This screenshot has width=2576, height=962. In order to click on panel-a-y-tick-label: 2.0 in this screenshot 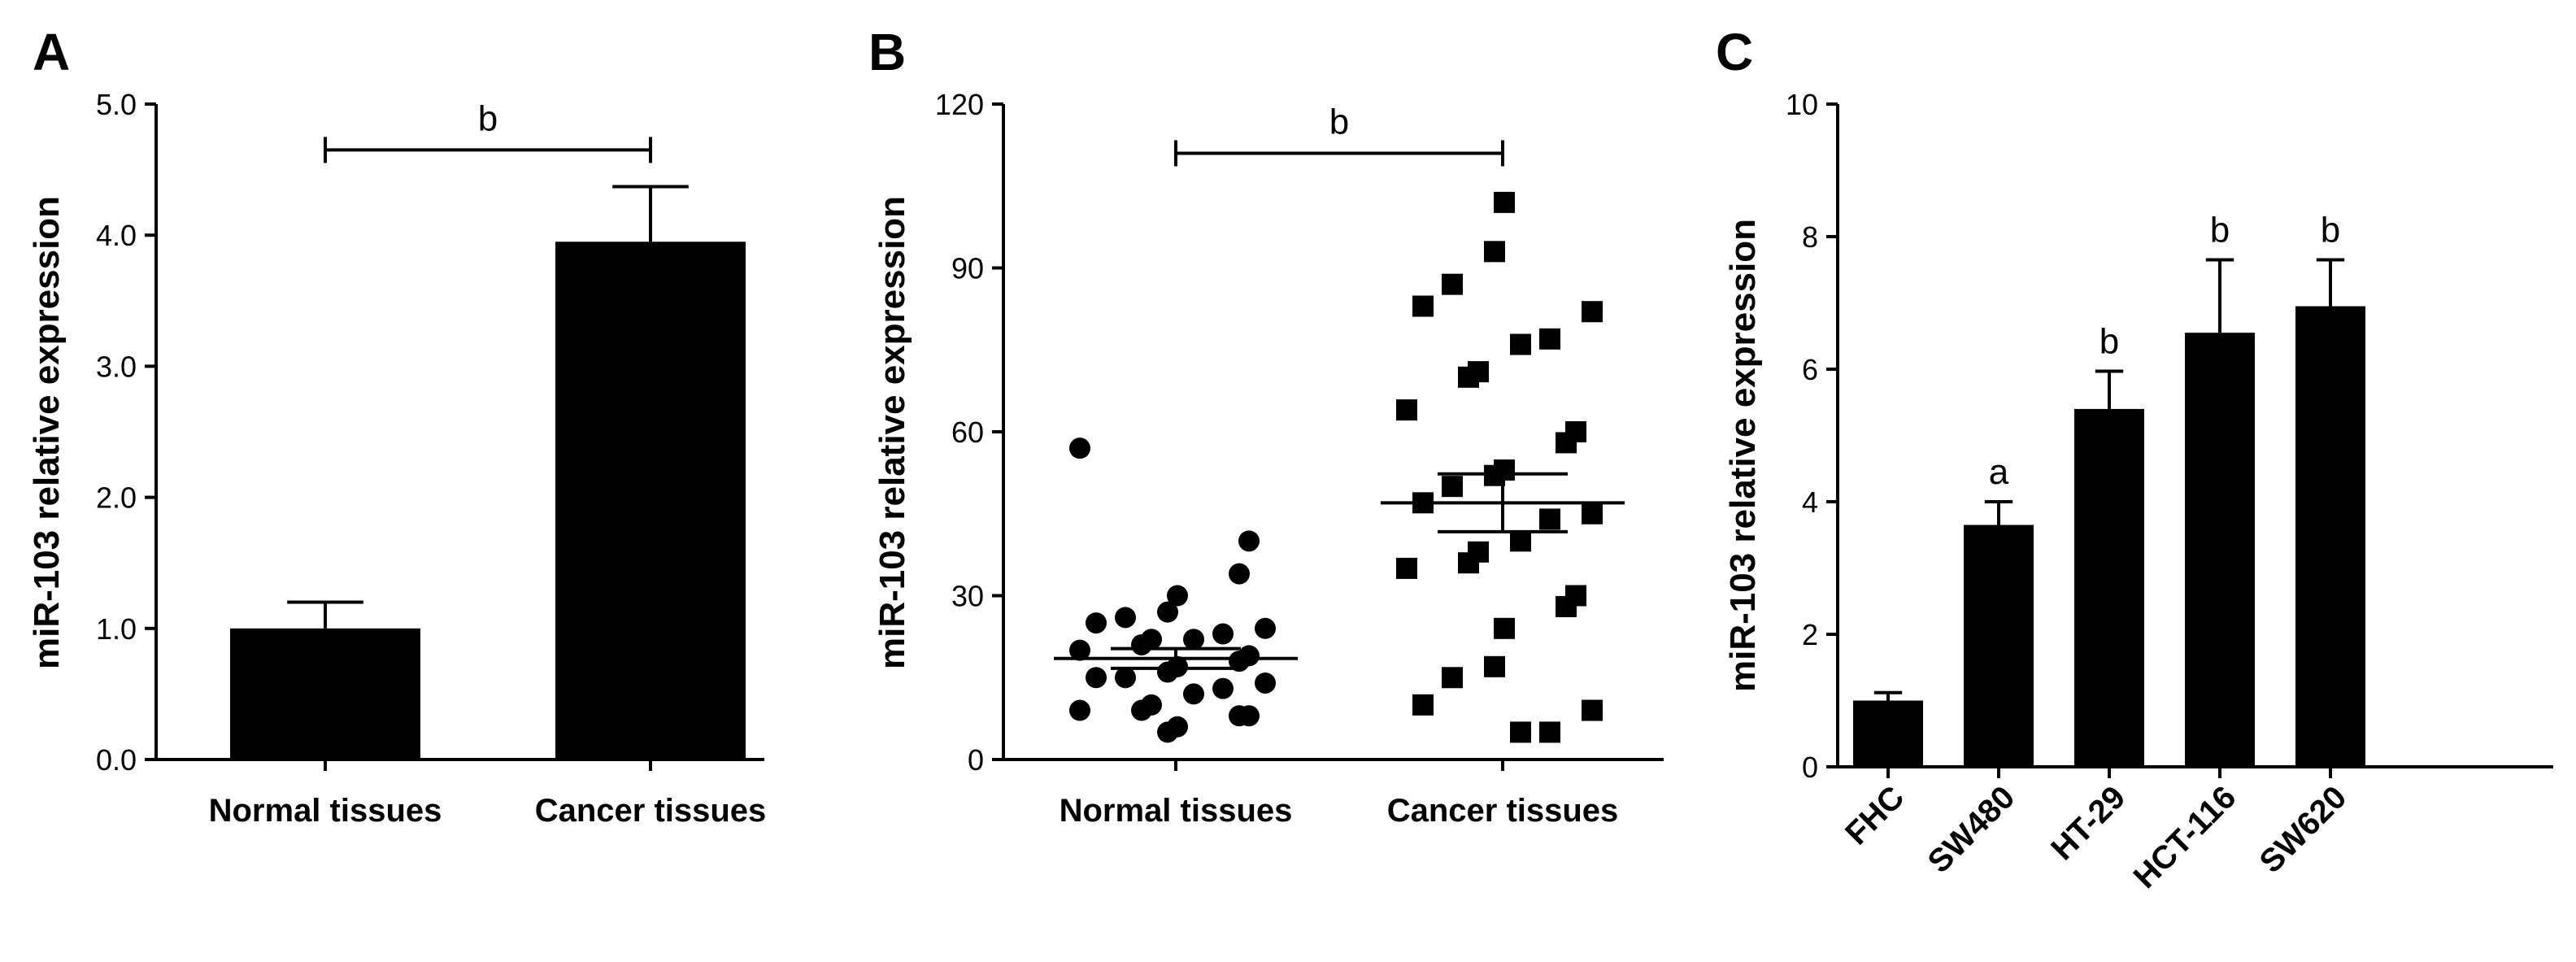, I will do `click(117, 498)`.